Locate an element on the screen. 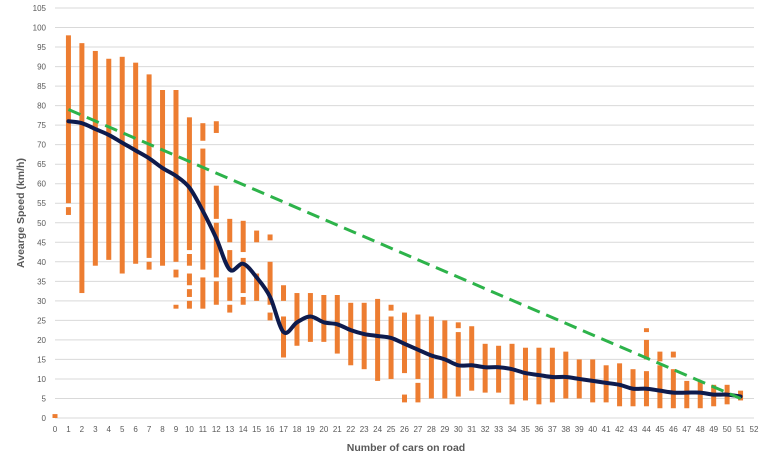  x-tick-label: 46 is located at coordinates (673, 429).